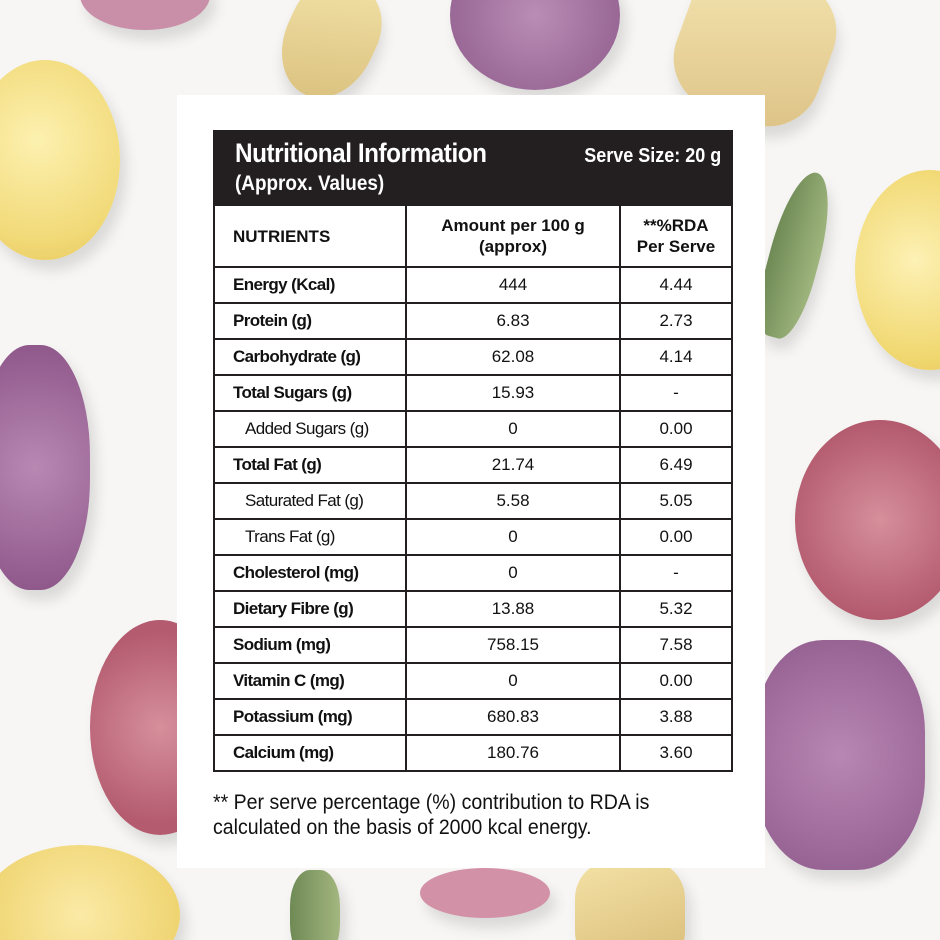 This screenshot has width=940, height=940. I want to click on amount-value: 680.83, so click(513, 717).